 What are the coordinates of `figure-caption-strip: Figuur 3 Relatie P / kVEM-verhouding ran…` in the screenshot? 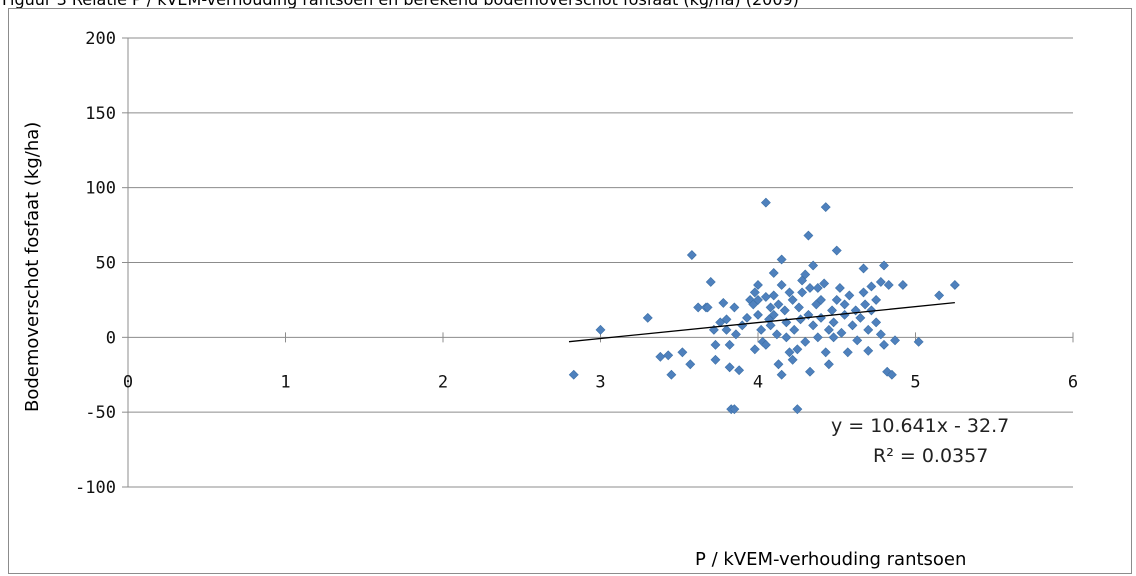 It's located at (568, 4).